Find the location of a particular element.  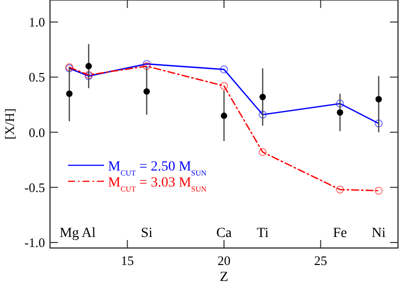

y-axis-title: [X/H] is located at coordinates (9, 124).